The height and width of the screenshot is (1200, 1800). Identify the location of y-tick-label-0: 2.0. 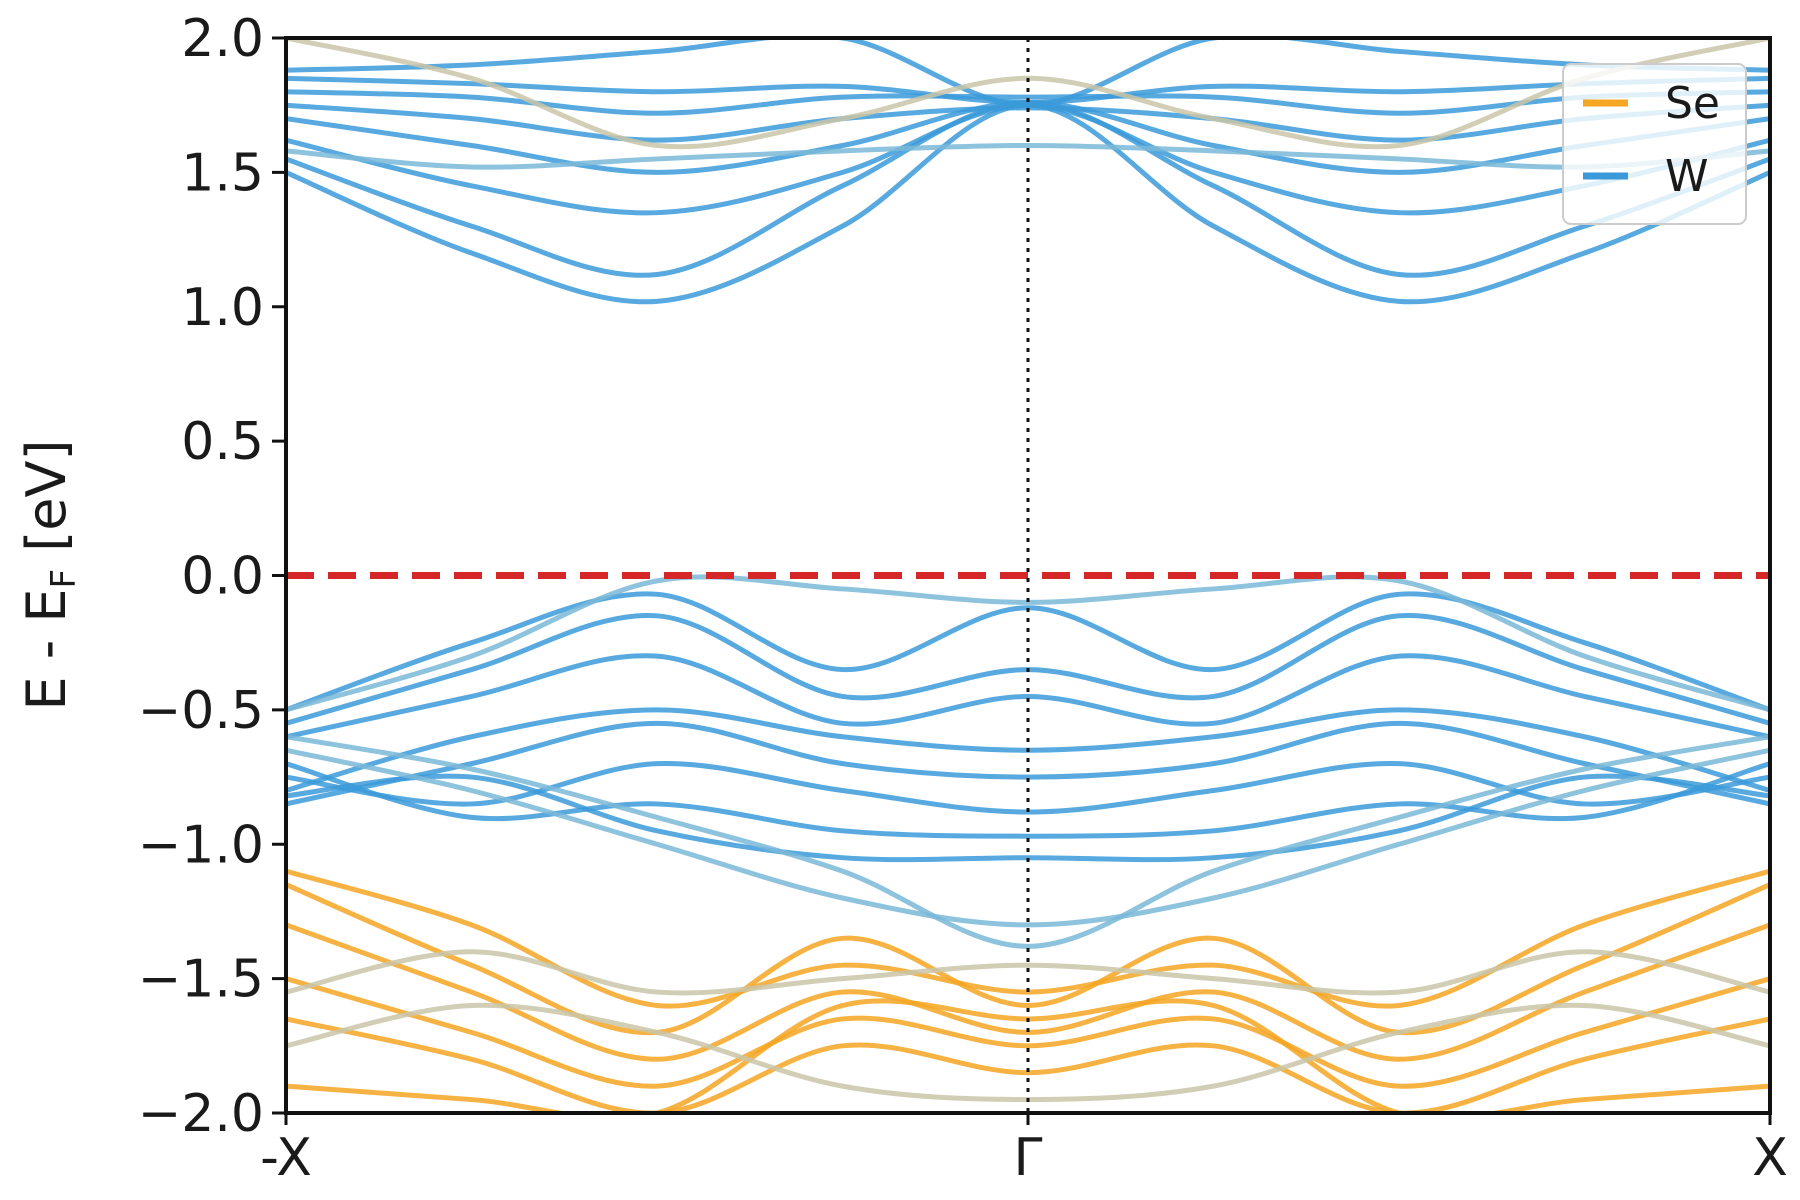
(222, 39).